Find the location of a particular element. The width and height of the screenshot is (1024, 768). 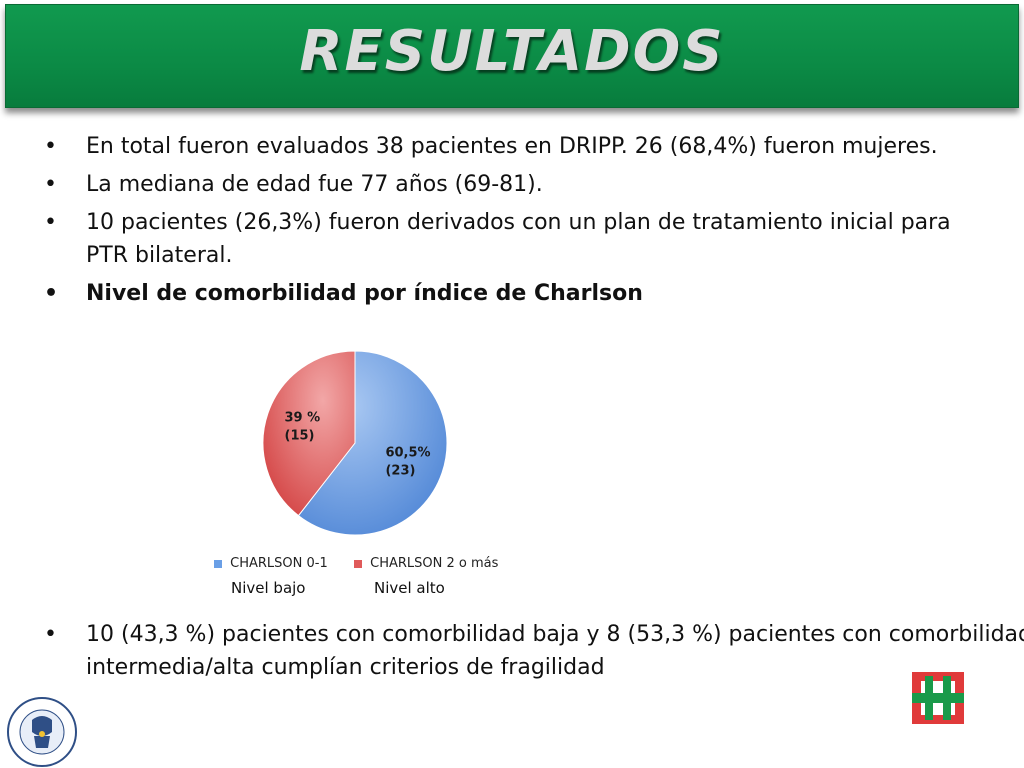

legend-label: CHARLSON 2 o más is located at coordinates (434, 563).